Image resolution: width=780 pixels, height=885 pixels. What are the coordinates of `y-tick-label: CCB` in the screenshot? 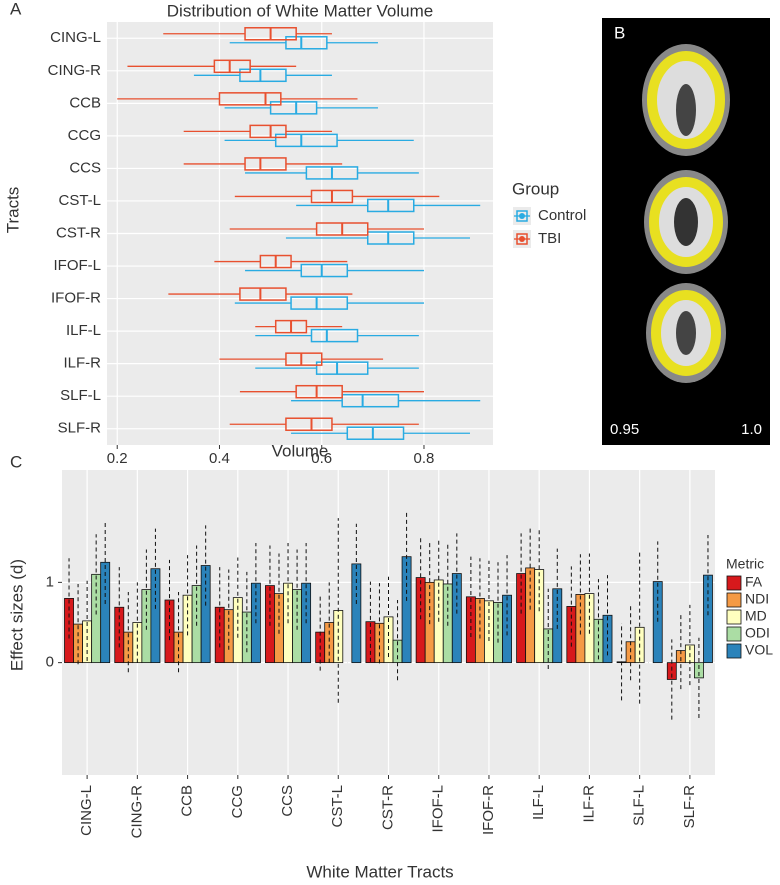 It's located at (85, 102).